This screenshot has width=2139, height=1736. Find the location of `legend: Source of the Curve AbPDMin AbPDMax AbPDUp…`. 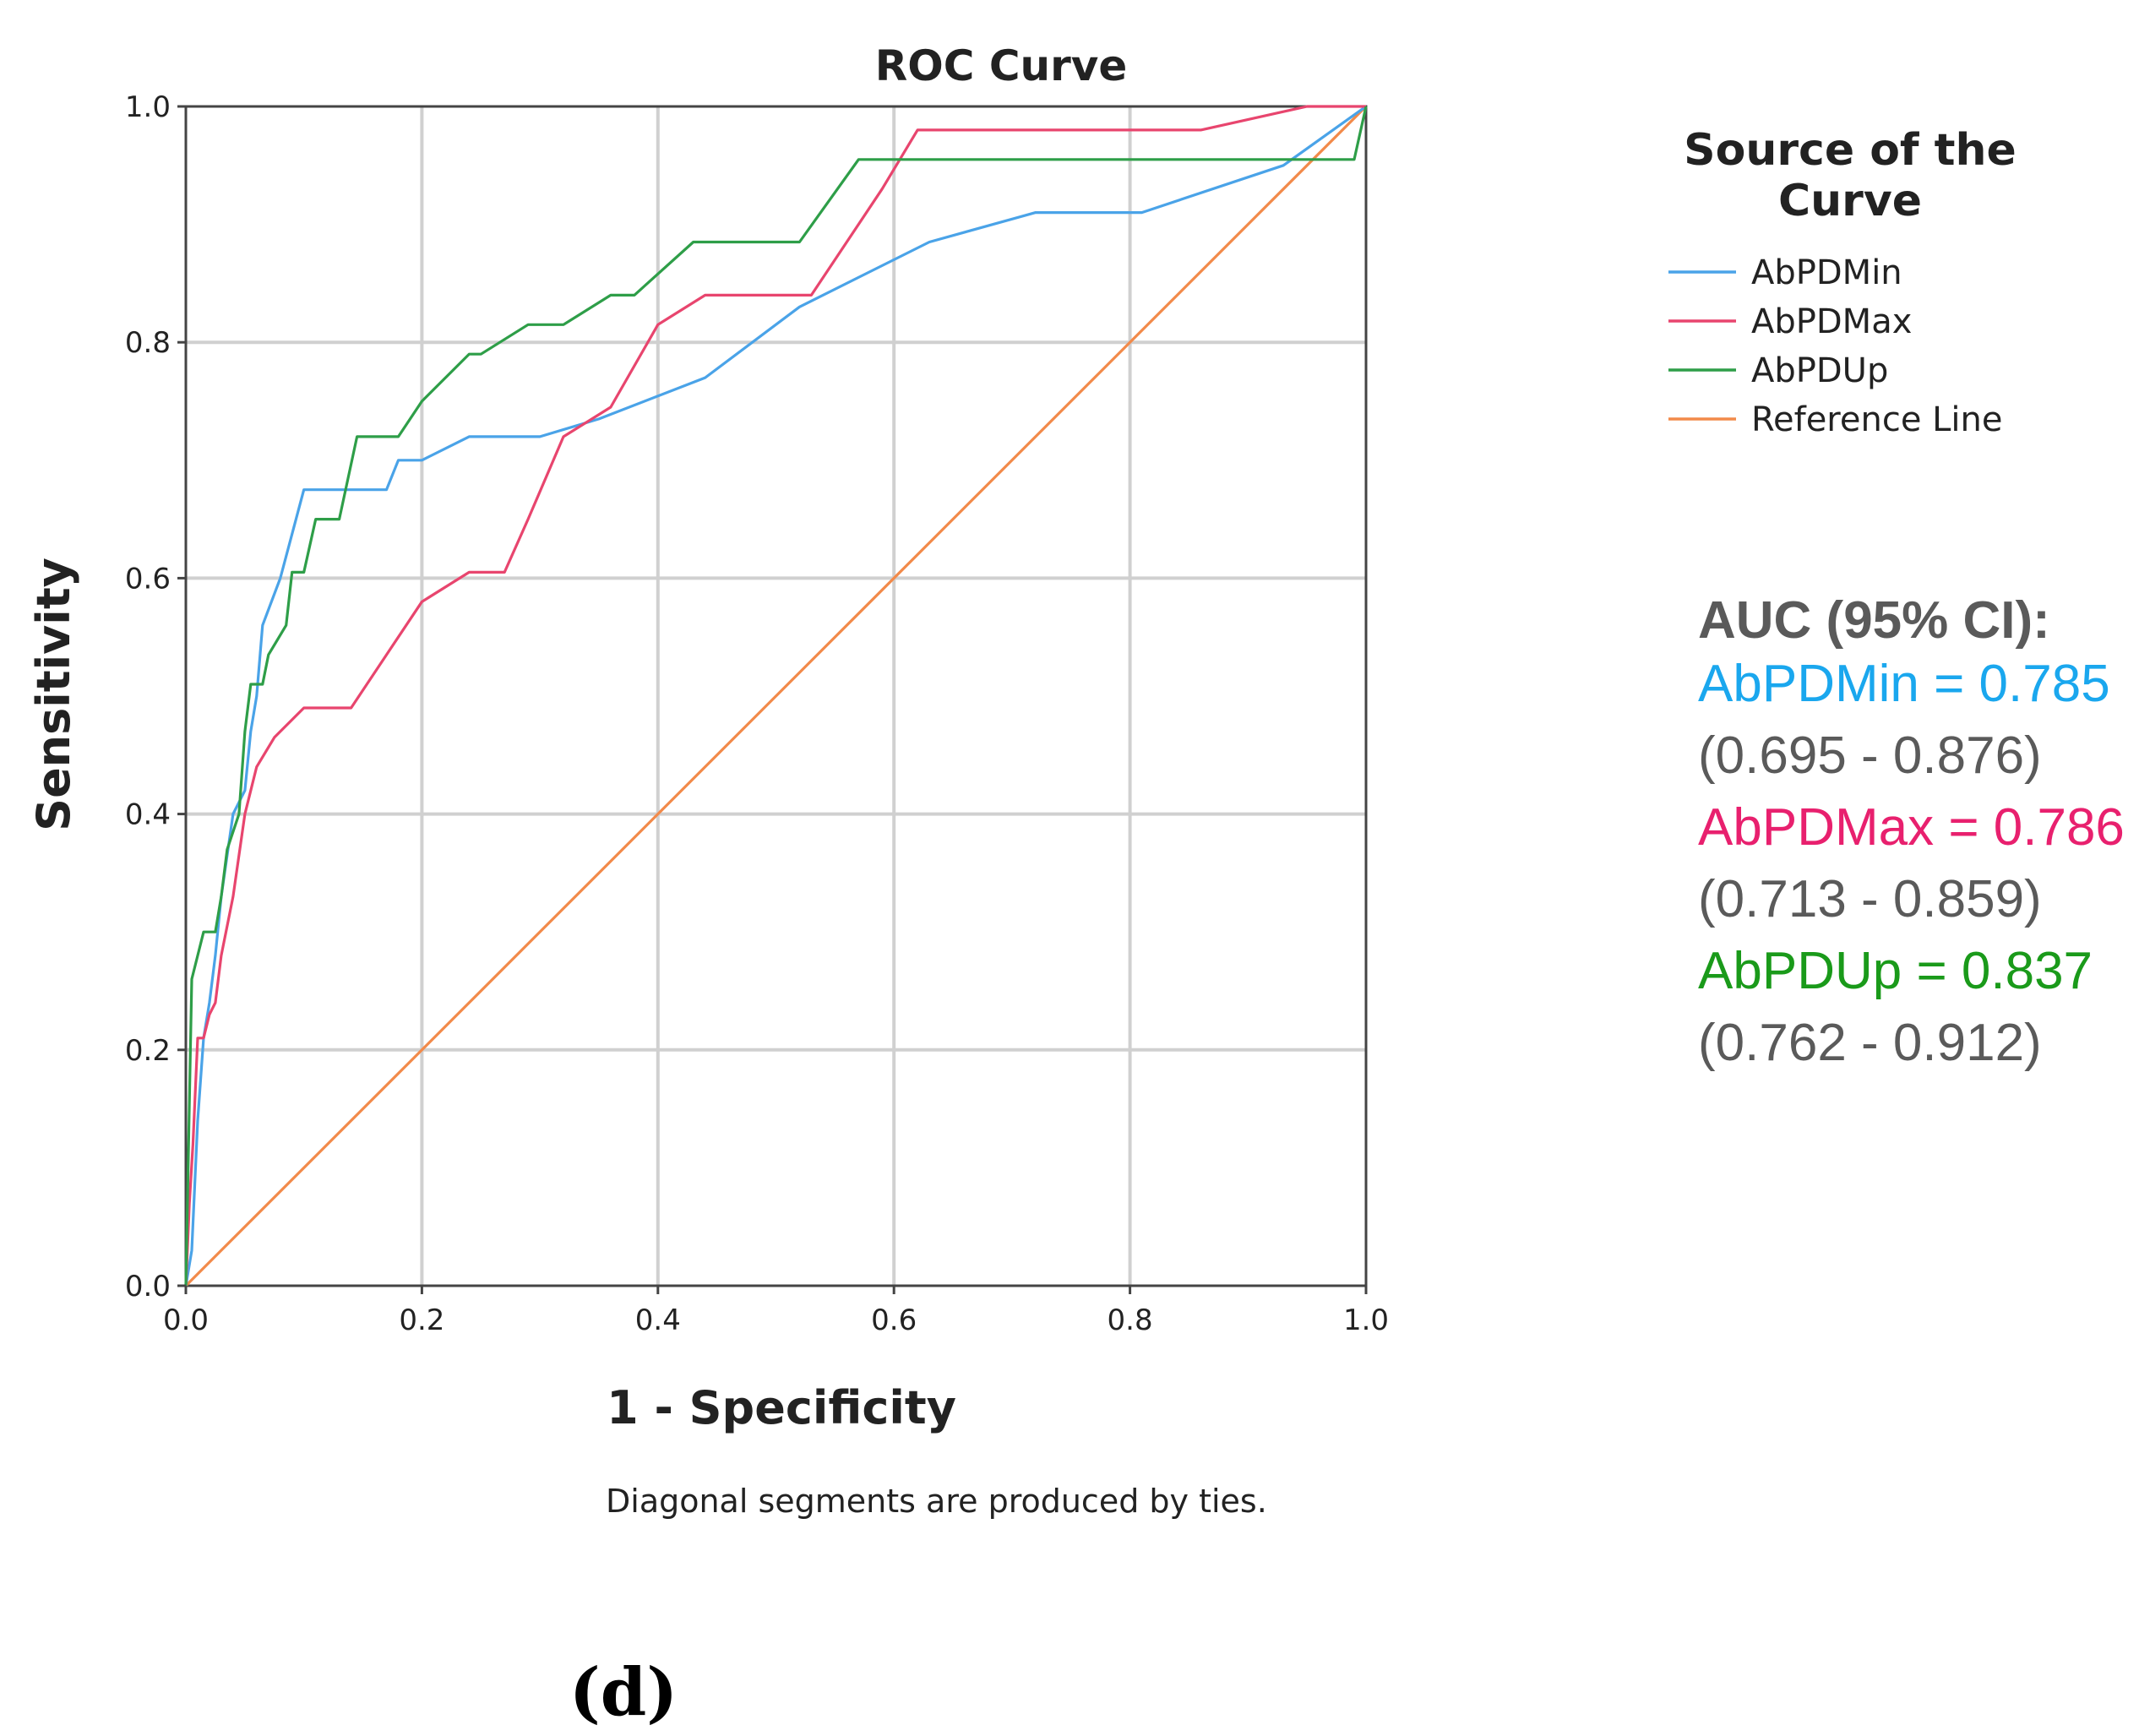

legend: Source of the Curve AbPDMin AbPDMax AbPDUp… is located at coordinates (1843, 282).